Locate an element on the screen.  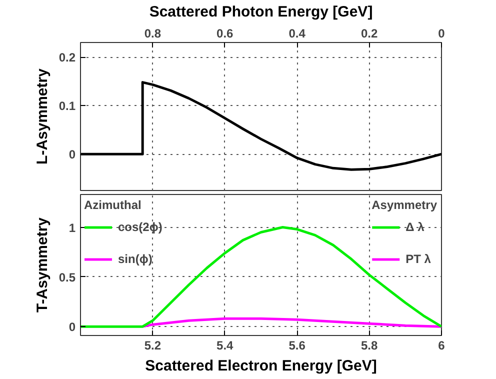
y-tick-label: 0.1 is located at coordinates (67, 106).